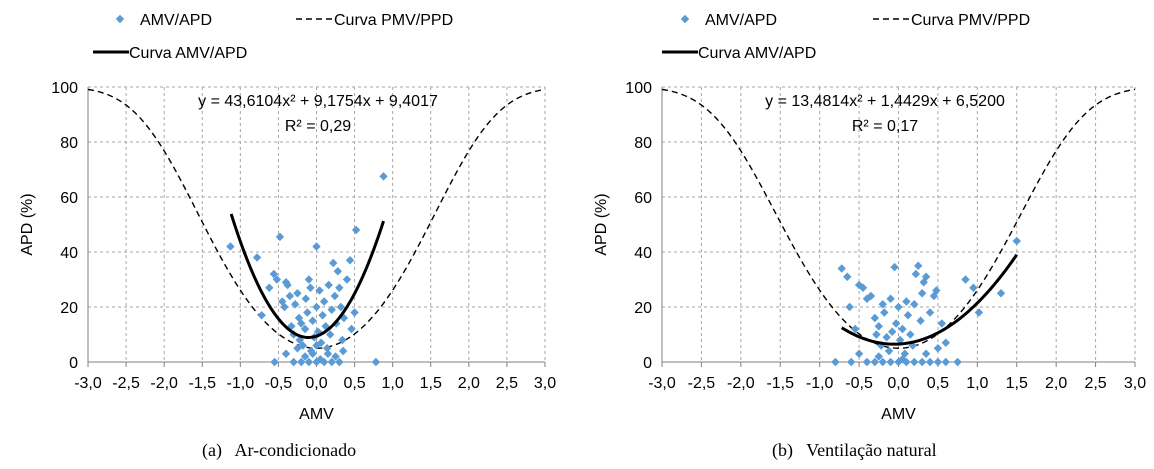 The image size is (1154, 469). What do you see at coordinates (1056, 383) in the screenshot?
I see `x-tick-label: 2,0` at bounding box center [1056, 383].